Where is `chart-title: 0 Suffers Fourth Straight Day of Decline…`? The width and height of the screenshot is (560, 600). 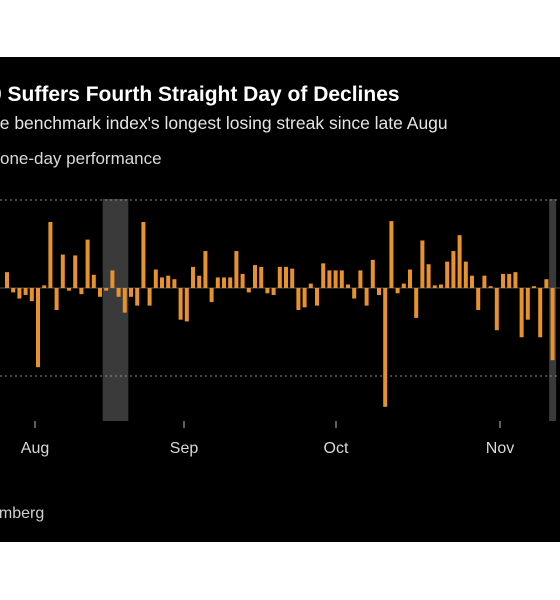 chart-title: 0 Suffers Fourth Straight Day of Decline… is located at coordinates (200, 94).